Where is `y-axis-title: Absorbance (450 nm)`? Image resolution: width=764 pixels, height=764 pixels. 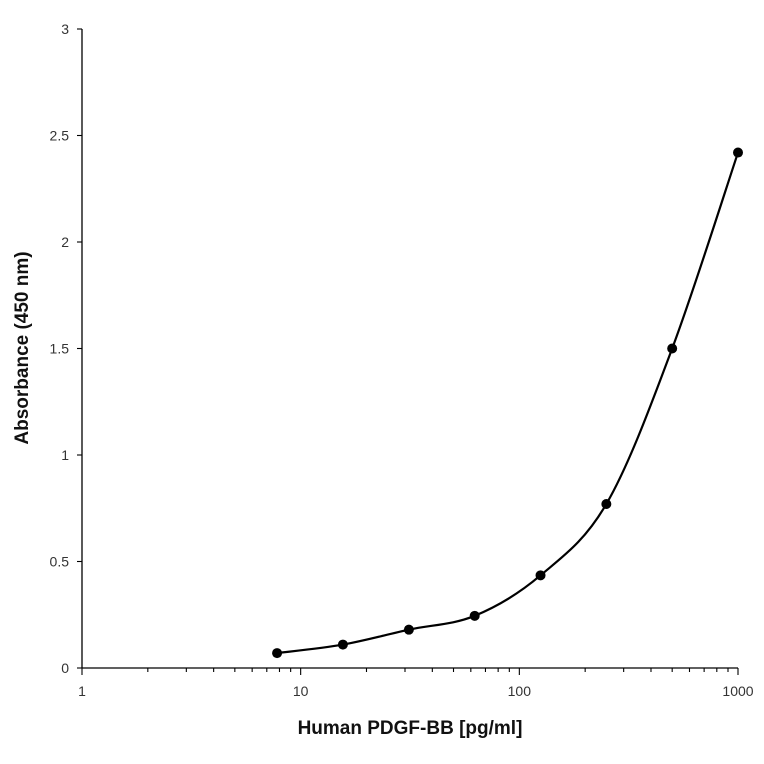 y-axis-title: Absorbance (450 nm) is located at coordinates (22, 347).